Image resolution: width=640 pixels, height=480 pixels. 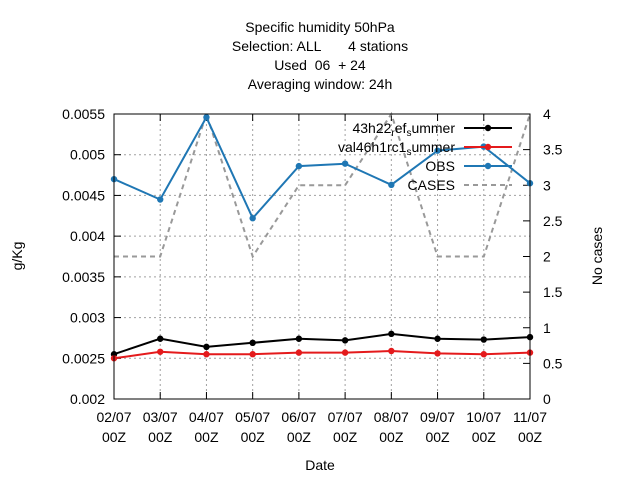 What do you see at coordinates (371, 128) in the screenshot?
I see `legend-label-part: 43h22` at bounding box center [371, 128].